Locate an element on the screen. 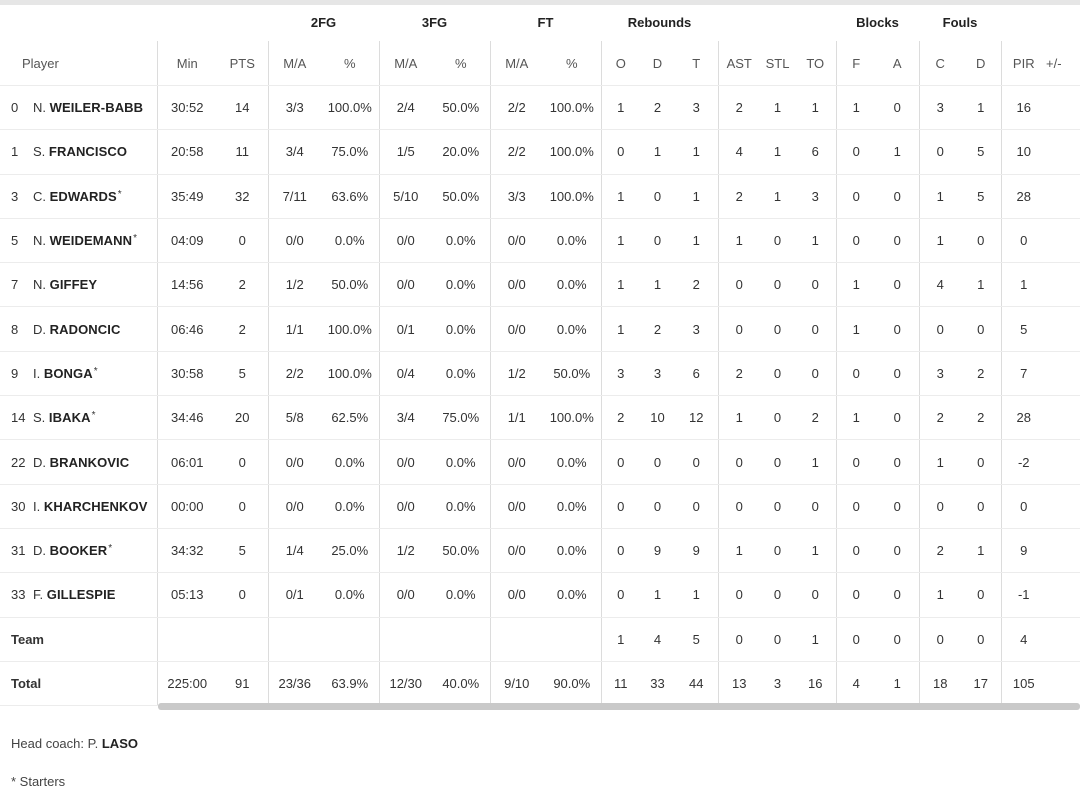 This screenshot has height=807, width=1080. header-reb-d: D is located at coordinates (657, 63).